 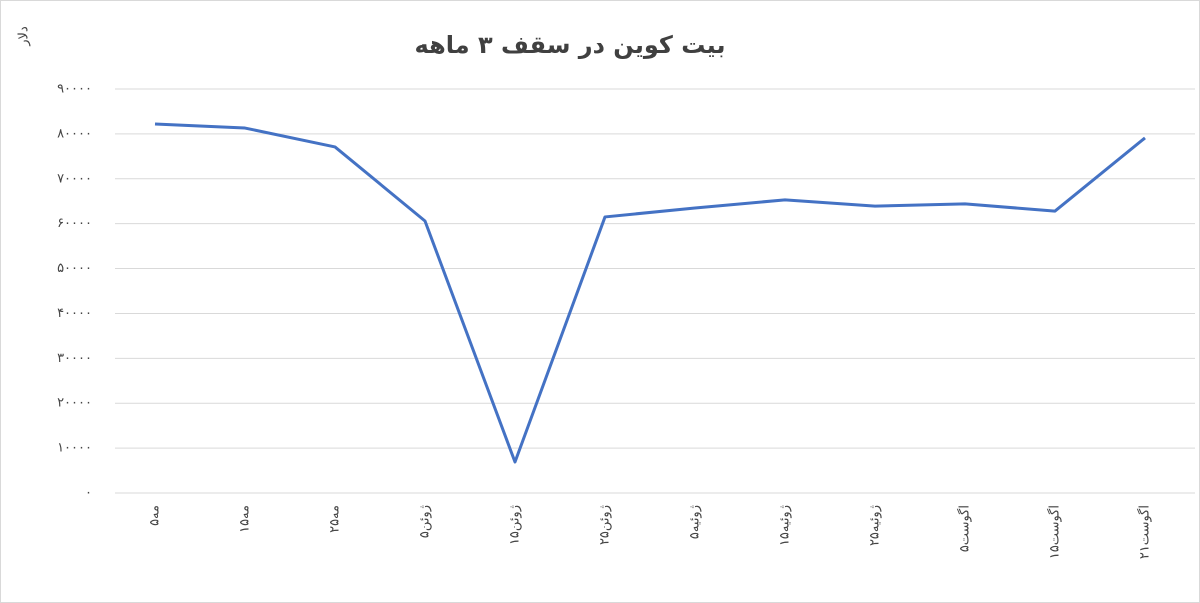 What do you see at coordinates (785, 525) in the screenshot?
I see `x-tick-label: ۱۵ژوئیه` at bounding box center [785, 525].